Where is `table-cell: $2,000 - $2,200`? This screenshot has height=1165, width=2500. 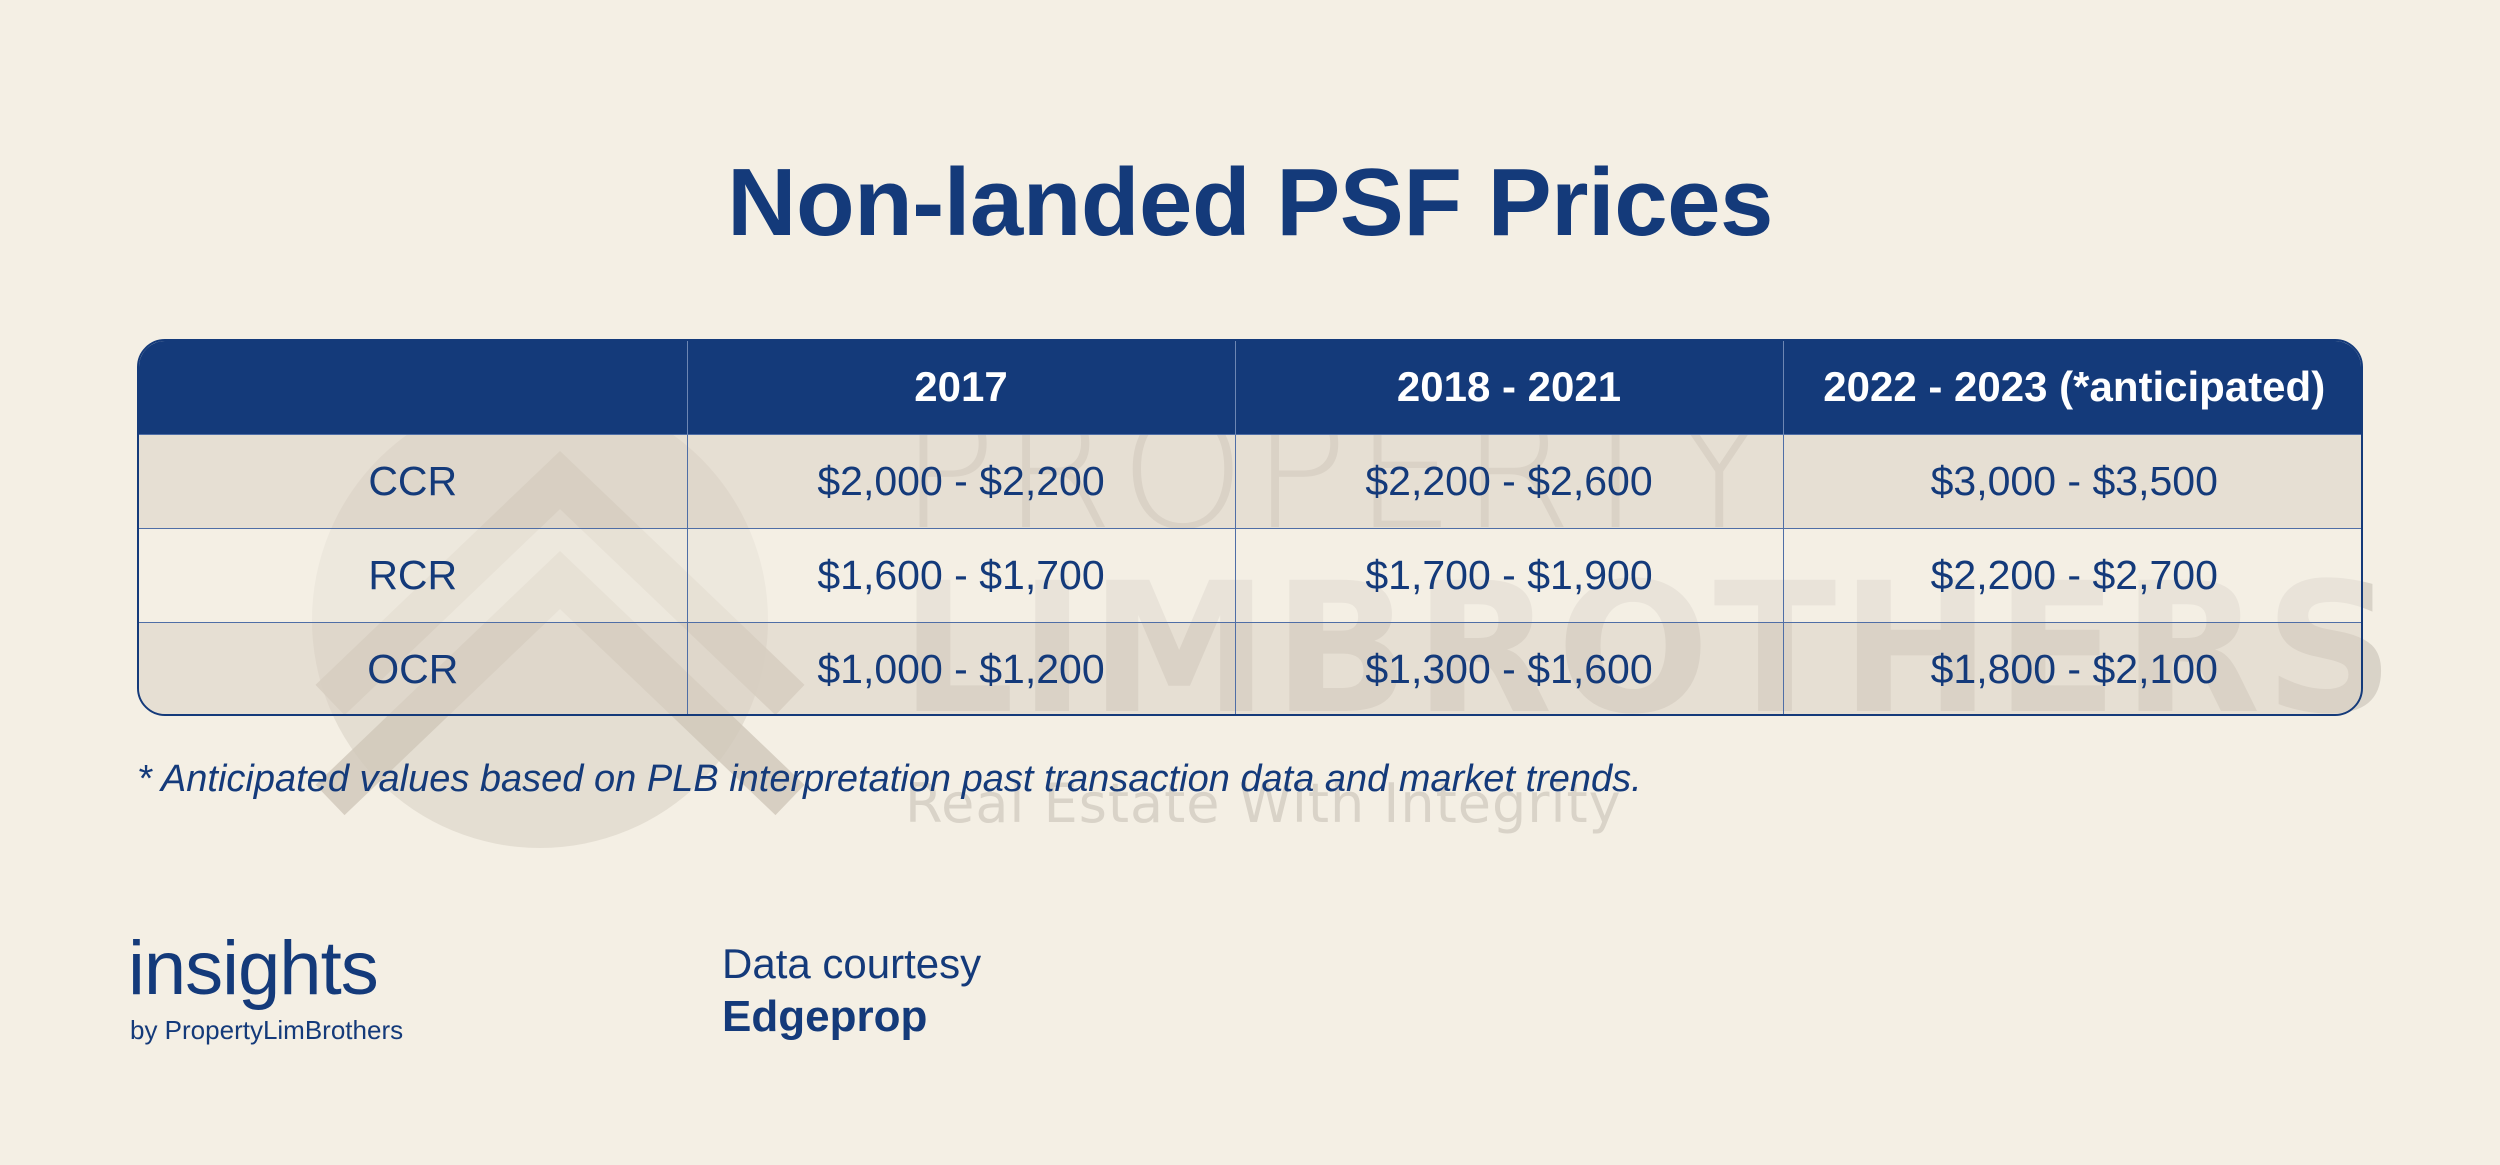 table-cell: $2,000 - $2,200 is located at coordinates (960, 480).